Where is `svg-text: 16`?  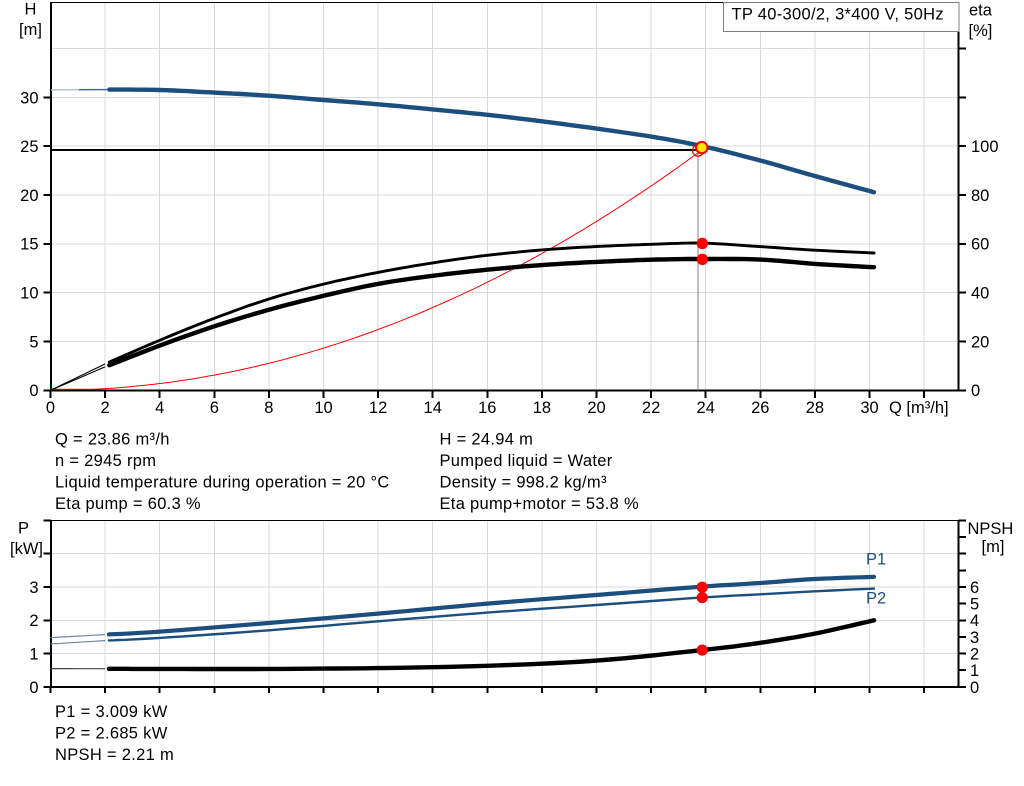 svg-text: 16 is located at coordinates (487, 408).